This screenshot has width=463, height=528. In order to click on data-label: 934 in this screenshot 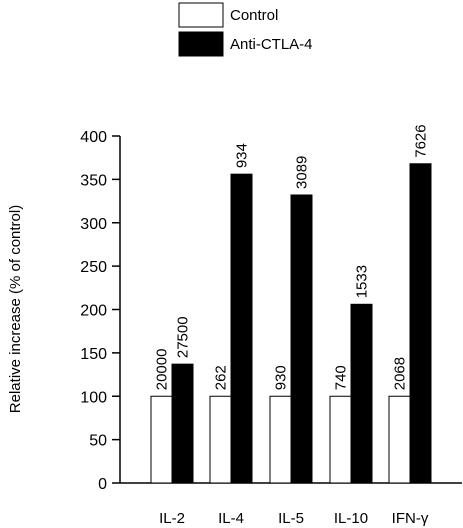, I will do `click(242, 155)`.